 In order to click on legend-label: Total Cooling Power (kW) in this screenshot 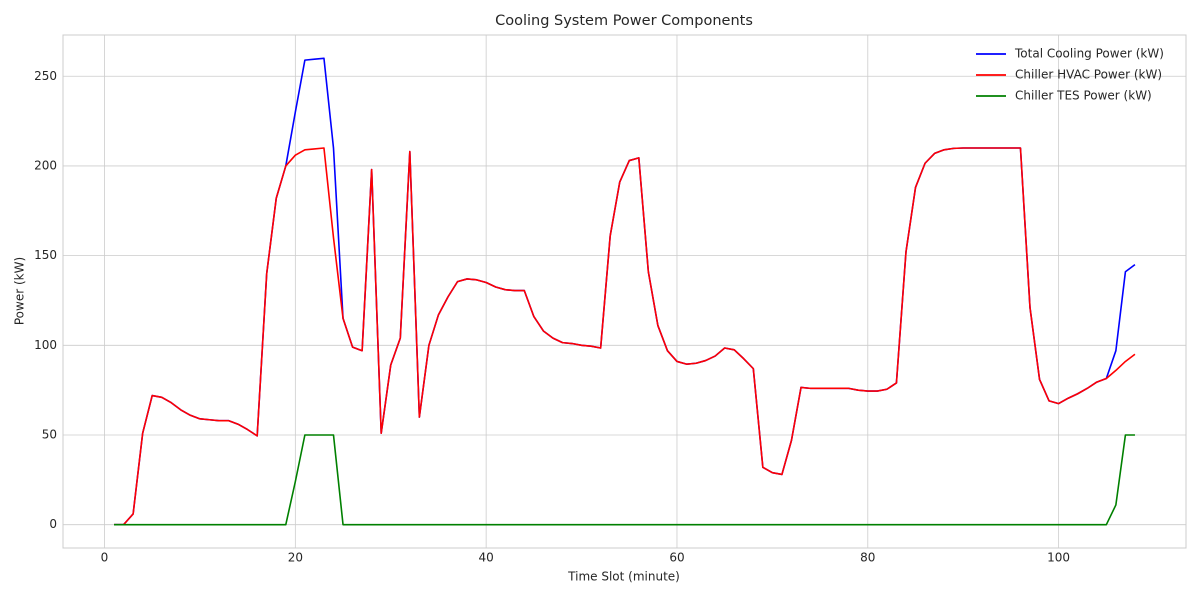, I will do `click(1089, 54)`.